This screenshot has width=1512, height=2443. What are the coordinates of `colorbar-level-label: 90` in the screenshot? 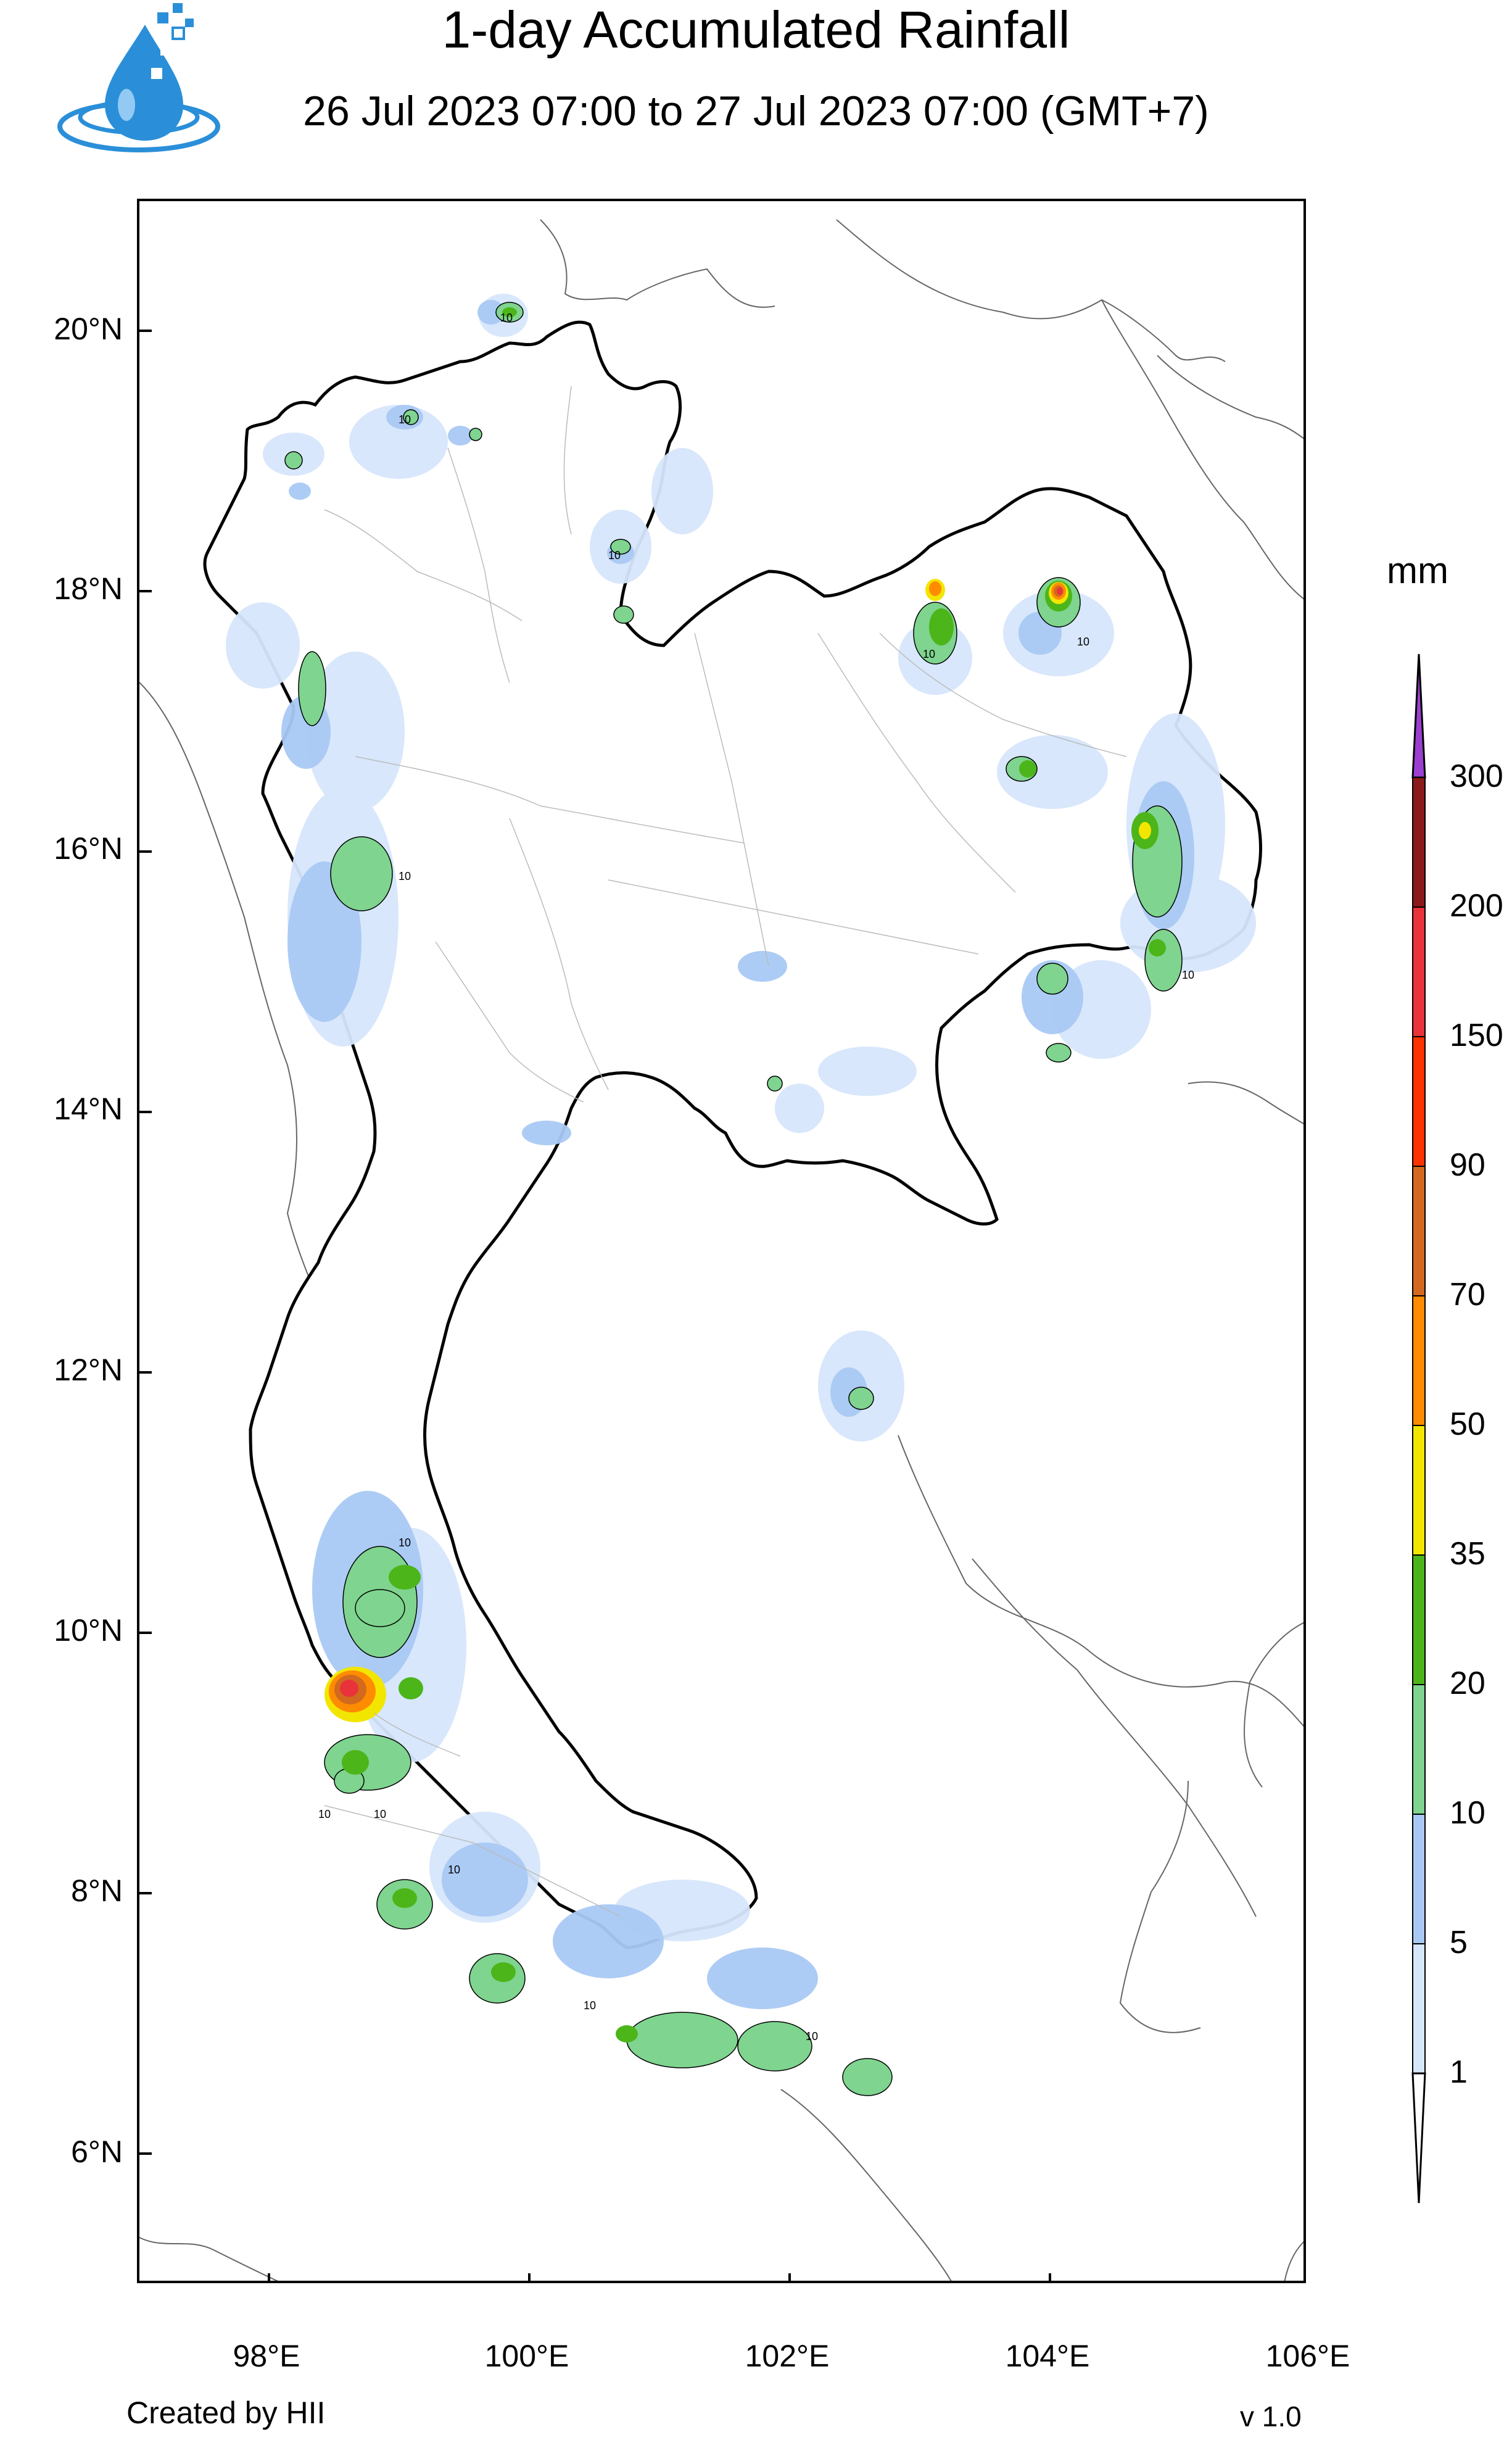 It's located at (1468, 1165).